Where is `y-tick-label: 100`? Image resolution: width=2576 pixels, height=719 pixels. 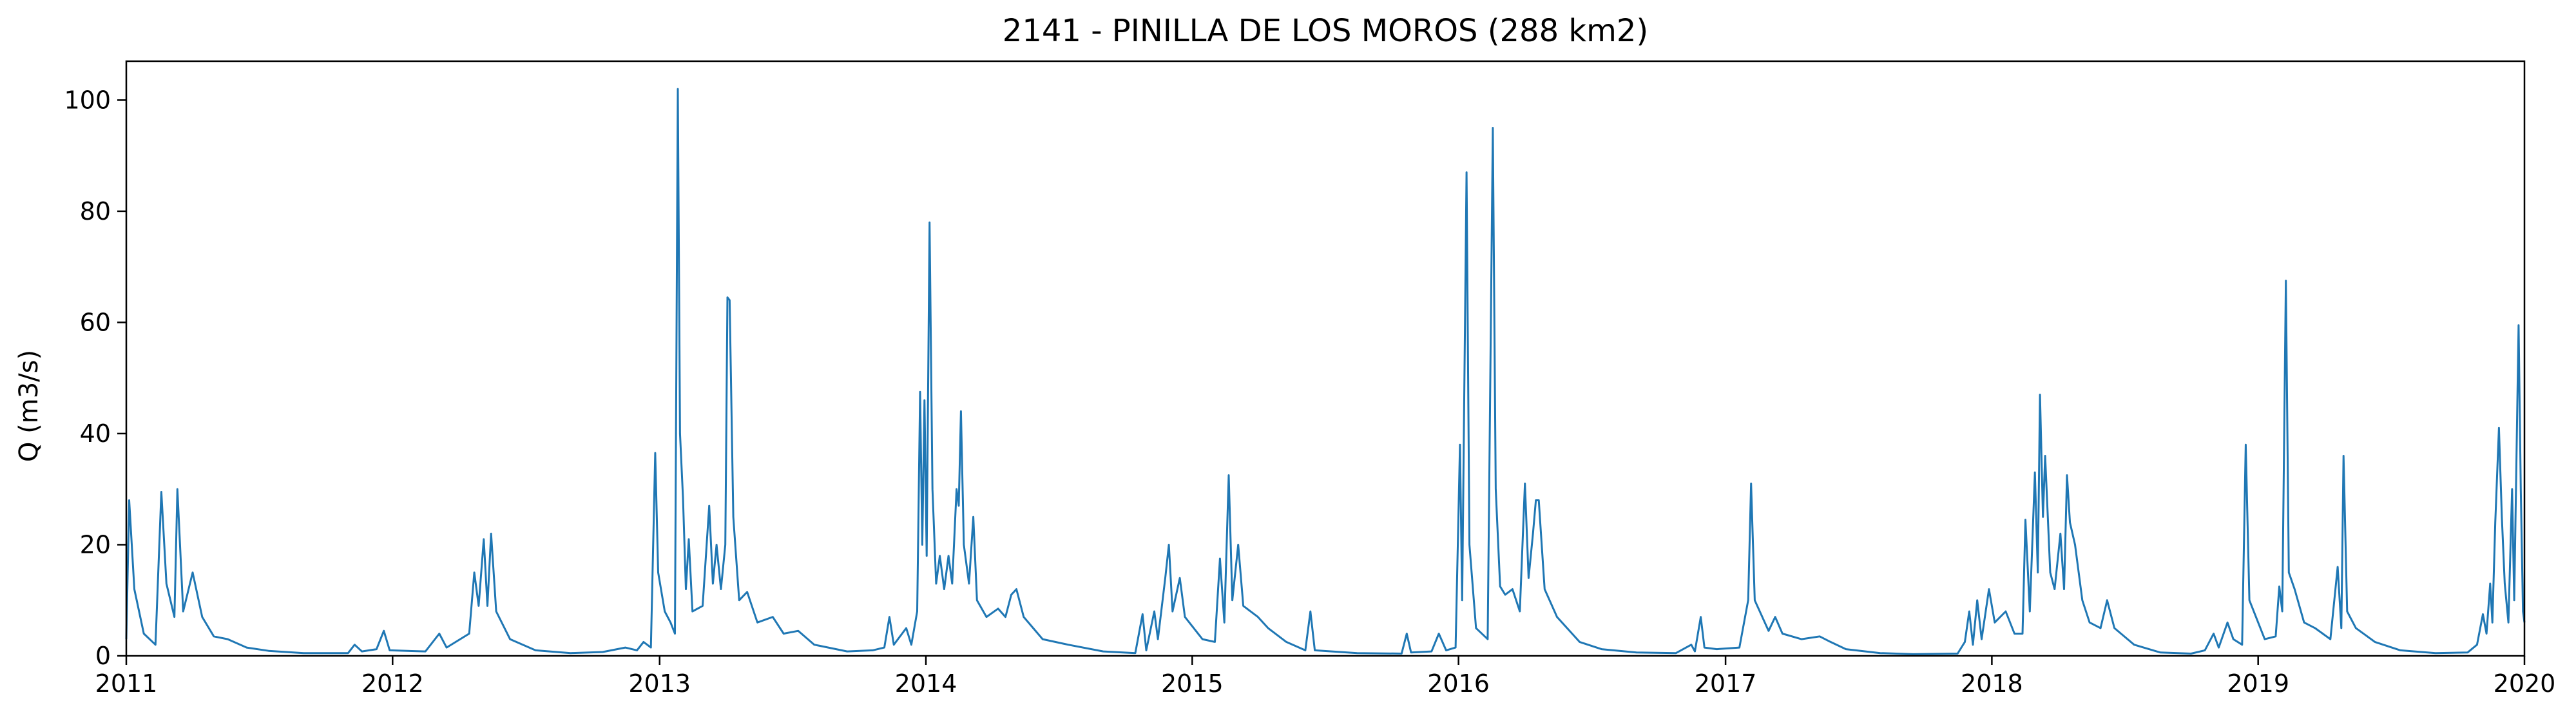
y-tick-label: 100 is located at coordinates (88, 100).